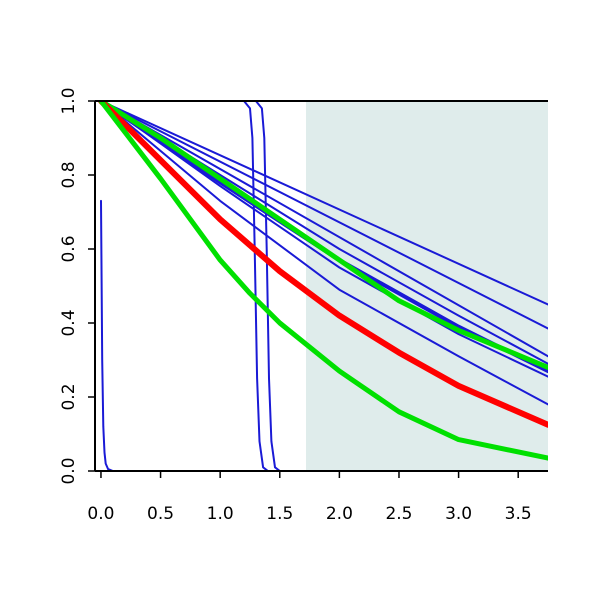 The image size is (600, 600). Describe the element at coordinates (69, 396) in the screenshot. I see `y-tick-label: 0.2` at that location.